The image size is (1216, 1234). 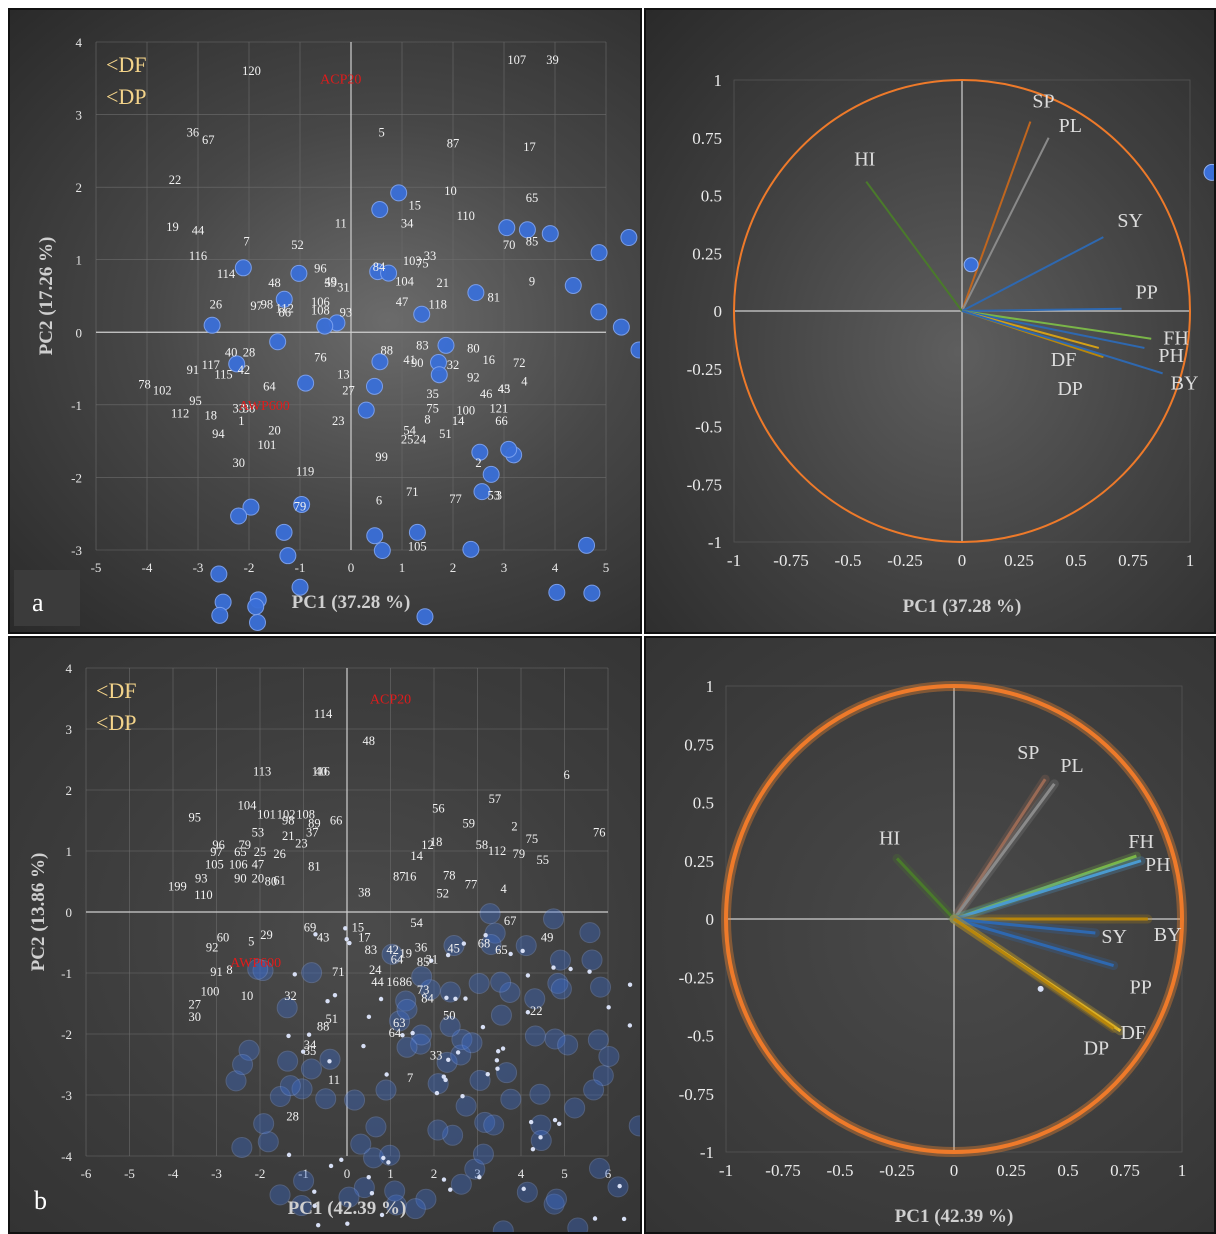 What do you see at coordinates (416, 856) in the screenshot?
I see `observation-label: 14` at bounding box center [416, 856].